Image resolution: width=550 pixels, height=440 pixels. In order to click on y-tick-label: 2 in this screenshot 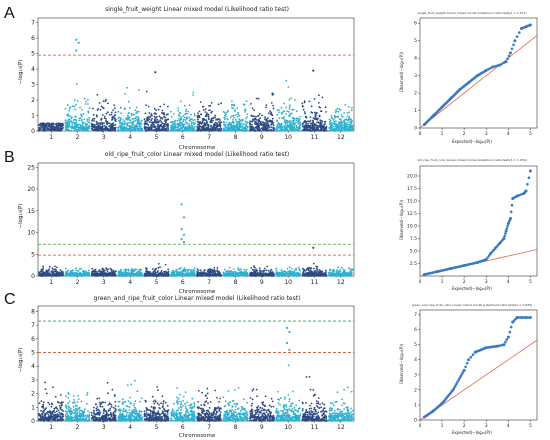, I will do `click(33, 100)`.